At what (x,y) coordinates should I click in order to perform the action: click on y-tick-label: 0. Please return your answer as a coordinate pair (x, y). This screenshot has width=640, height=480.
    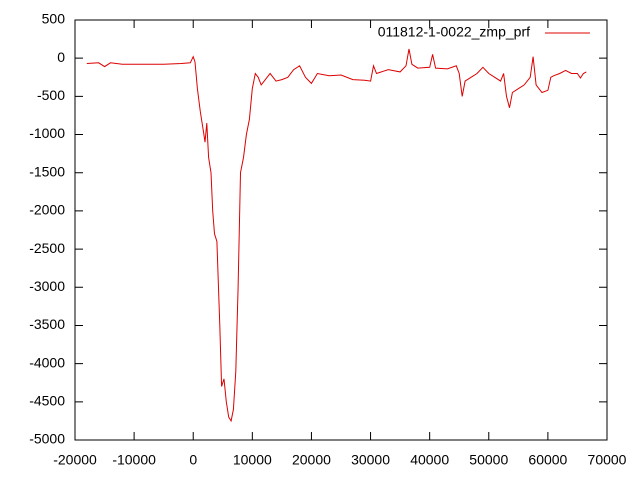
    Looking at the image, I should click on (61, 57).